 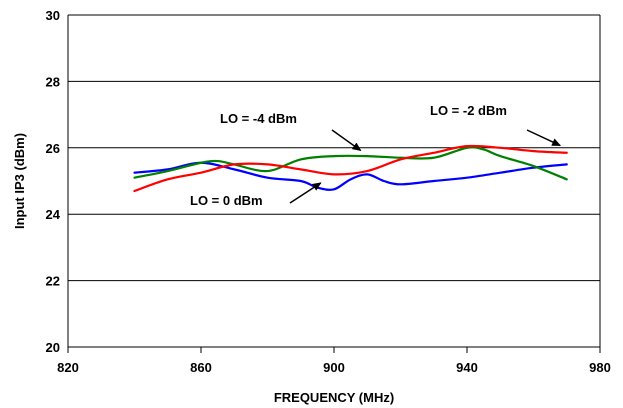 What do you see at coordinates (467, 367) in the screenshot?
I see `x-tick-label: 940` at bounding box center [467, 367].